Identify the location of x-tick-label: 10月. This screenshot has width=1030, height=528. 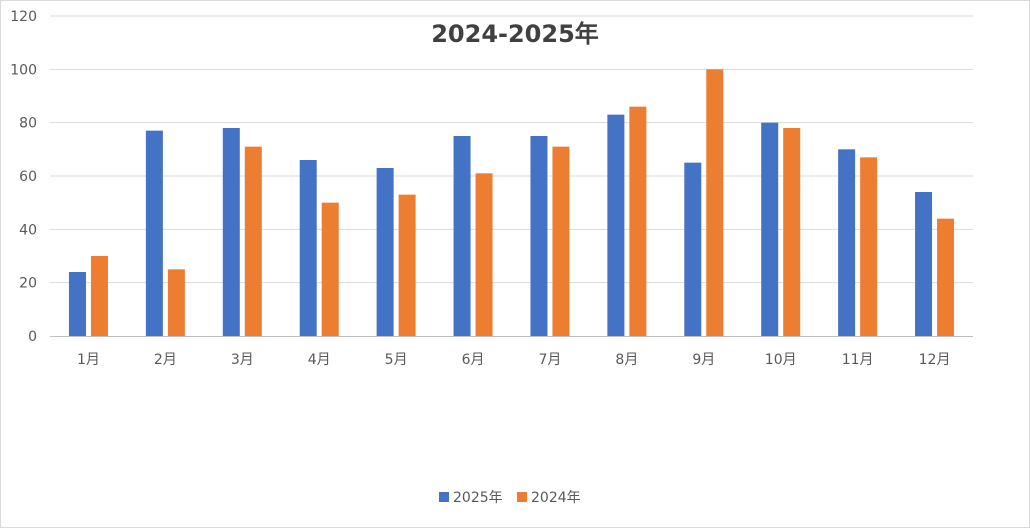
(781, 360).